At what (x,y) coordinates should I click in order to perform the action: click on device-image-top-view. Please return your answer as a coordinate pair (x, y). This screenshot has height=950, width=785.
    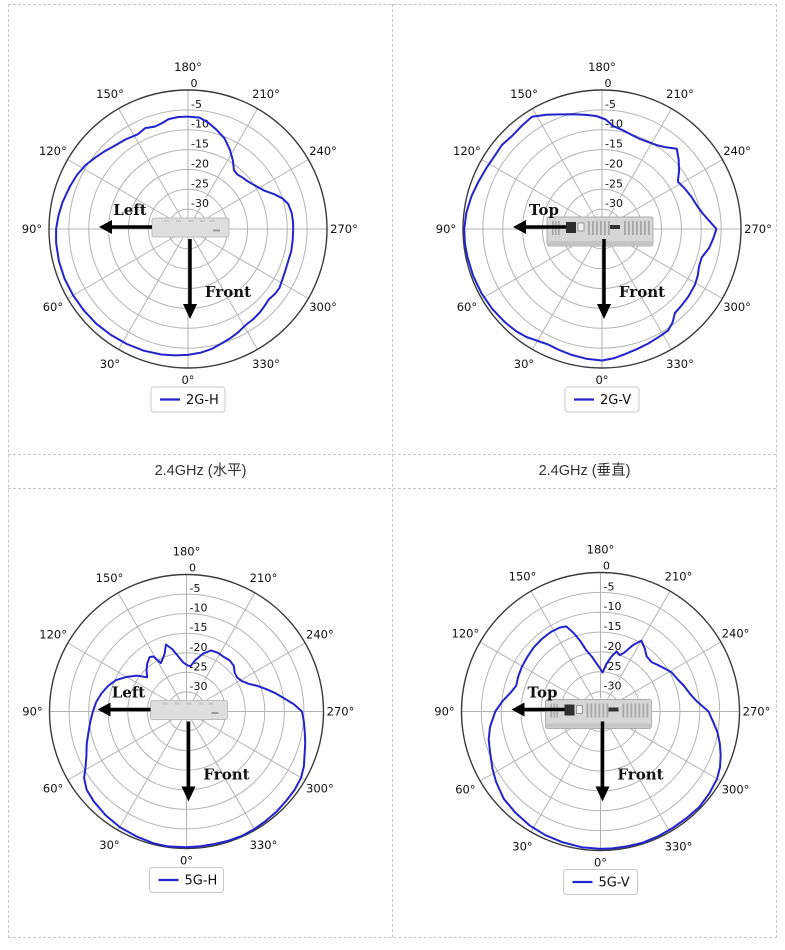
    Looking at the image, I should click on (189, 710).